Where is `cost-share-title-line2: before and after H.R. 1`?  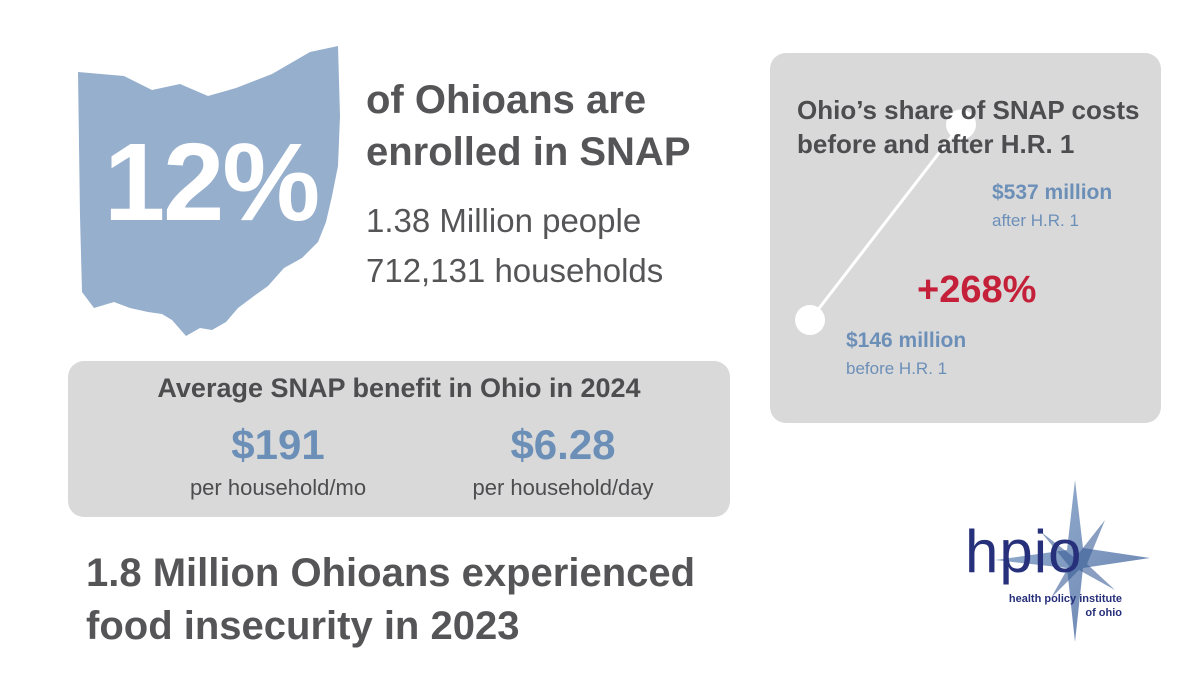 cost-share-title-line2: before and after H.R. 1 is located at coordinates (936, 144).